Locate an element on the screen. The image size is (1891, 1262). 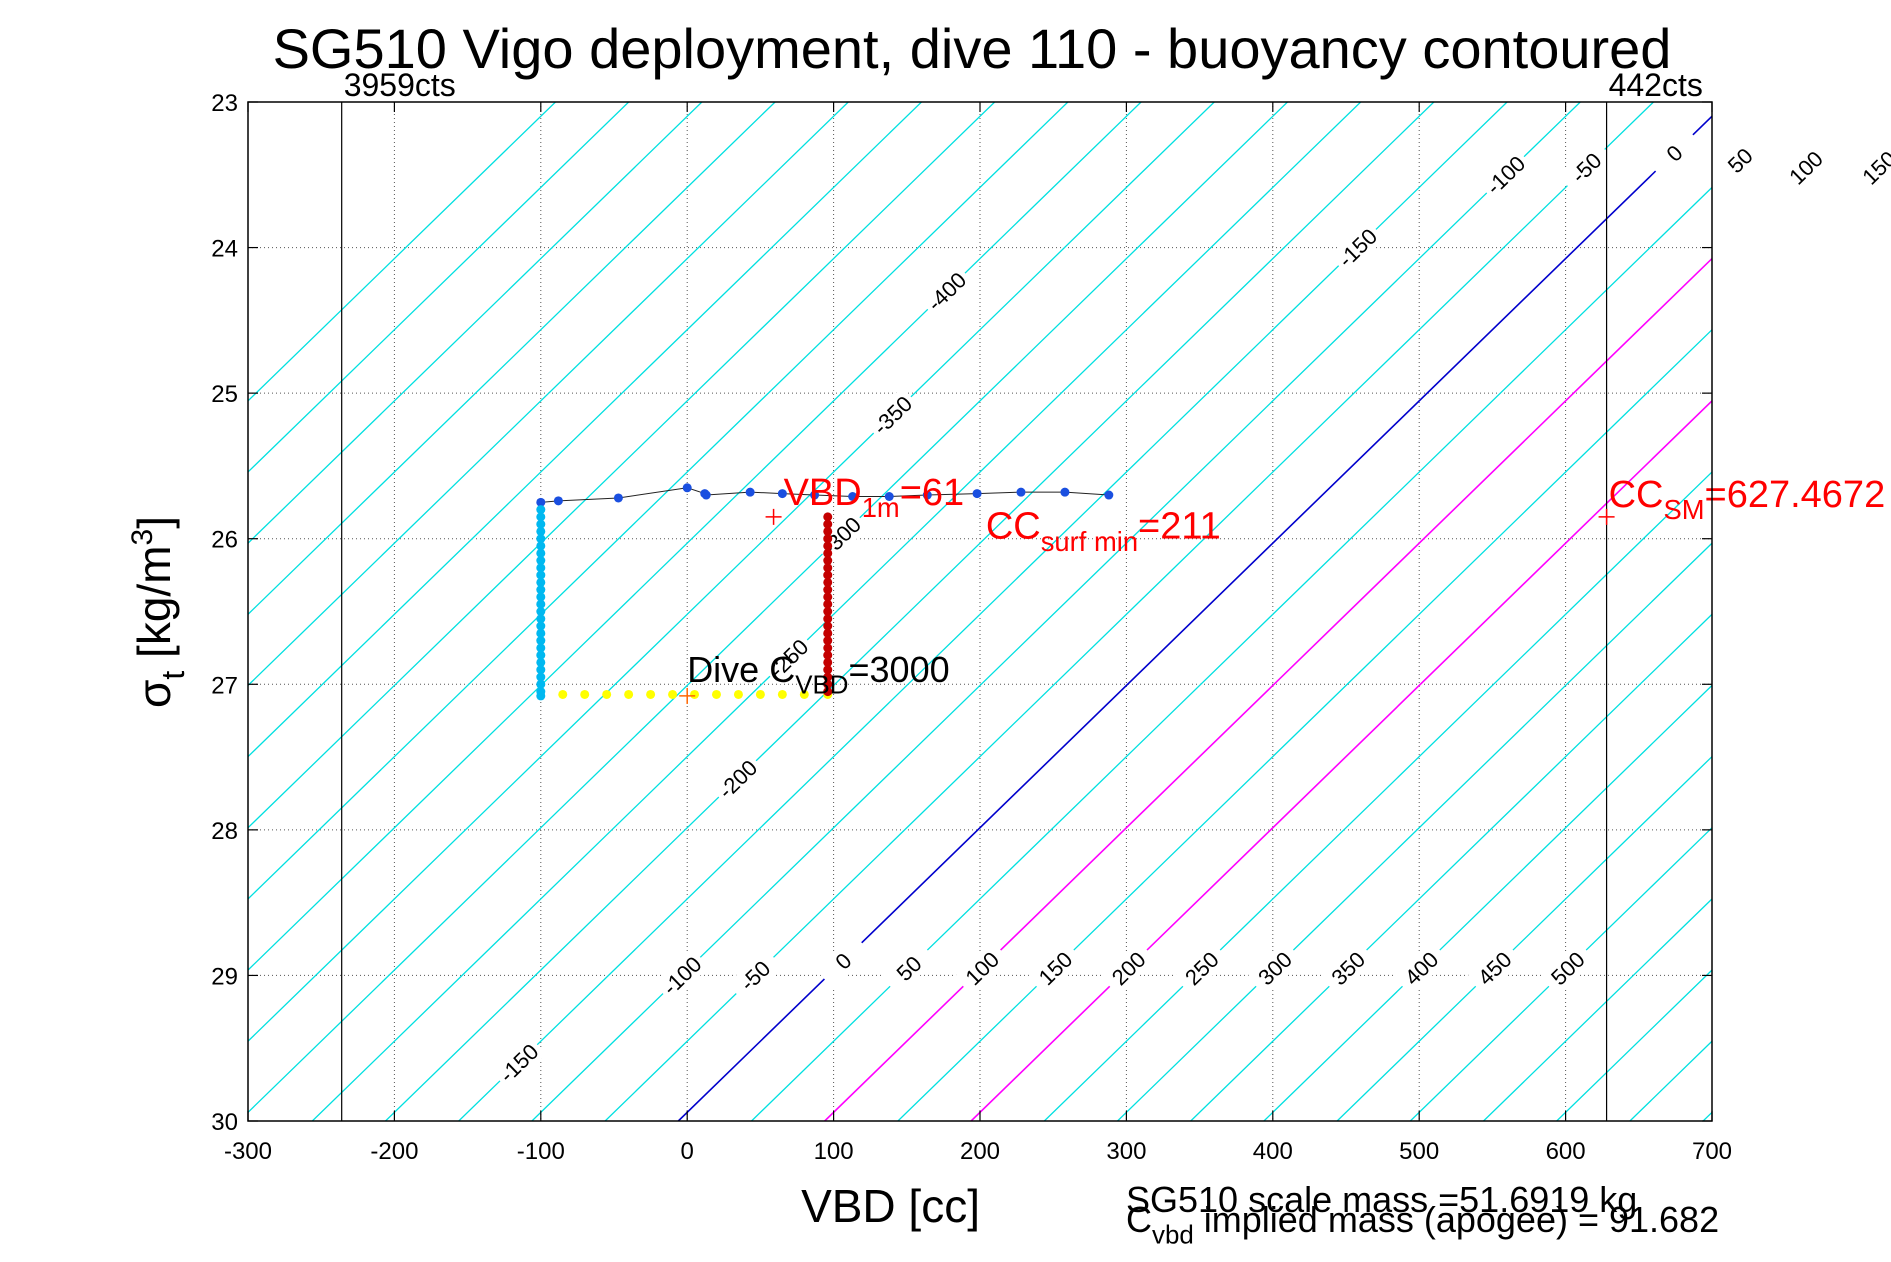
x-tick-label: 400 is located at coordinates (1273, 1151).